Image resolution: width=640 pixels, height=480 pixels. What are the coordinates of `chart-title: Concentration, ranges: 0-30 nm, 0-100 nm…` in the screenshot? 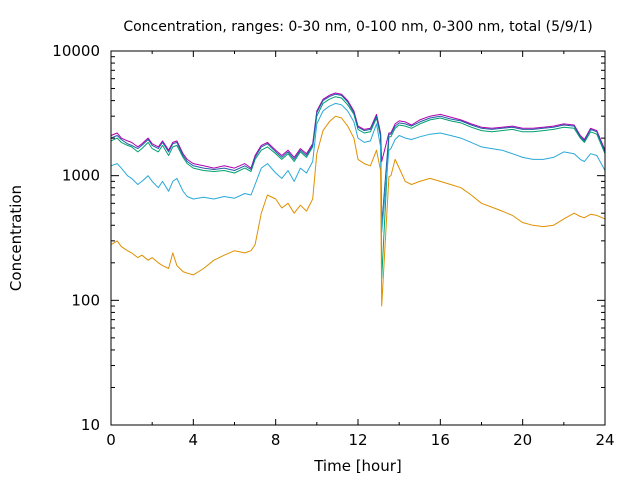 It's located at (357, 27).